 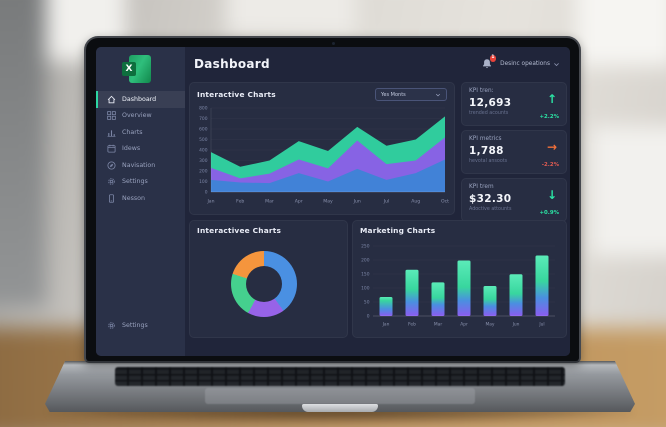 I want to click on excel-logo-x: X, so click(x=129, y=69).